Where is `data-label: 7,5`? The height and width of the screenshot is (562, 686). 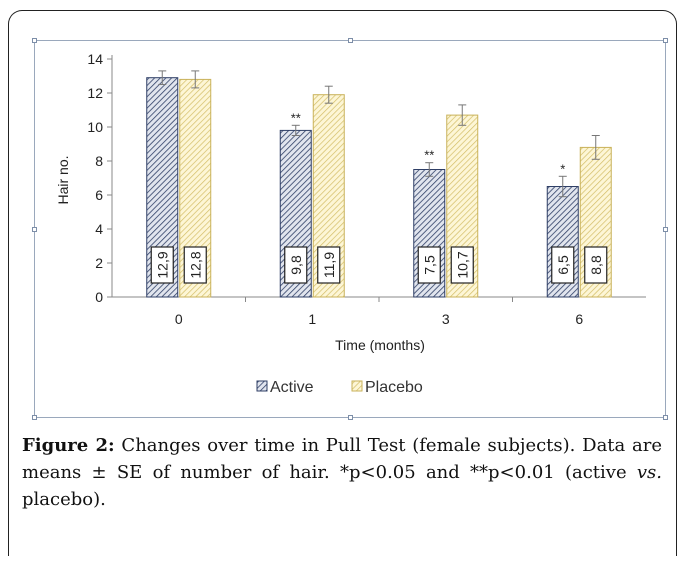 data-label: 7,5 is located at coordinates (429, 265).